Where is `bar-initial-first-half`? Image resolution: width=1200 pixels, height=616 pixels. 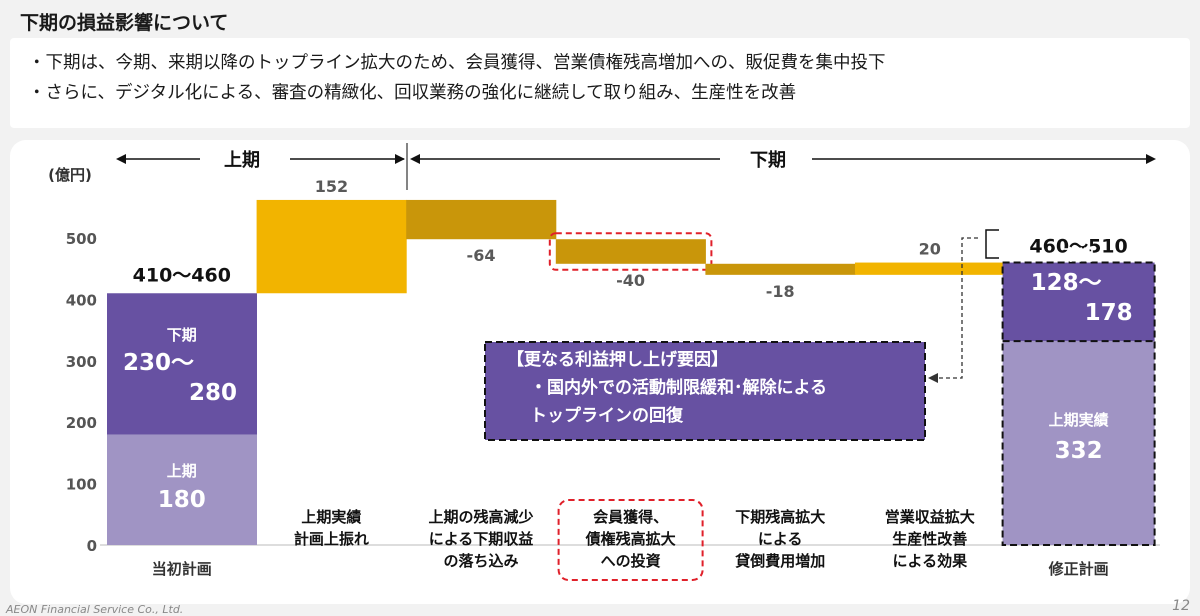
bar-initial-first-half is located at coordinates (182, 489).